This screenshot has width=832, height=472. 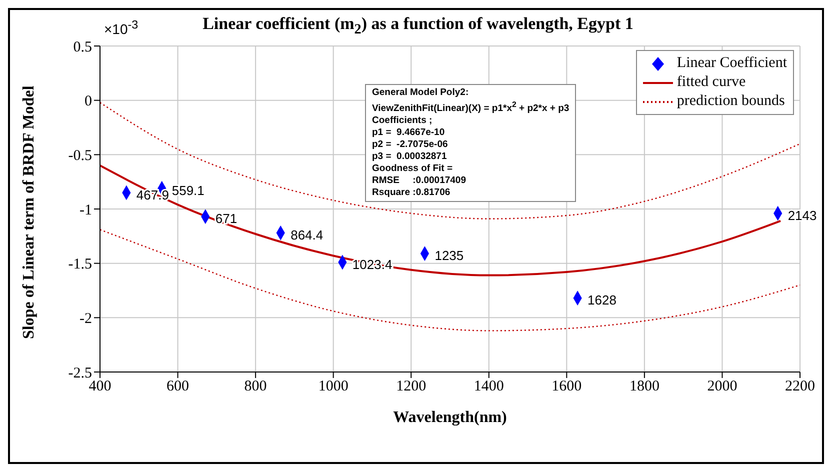 I want to click on text: ×10$^{-3}$, so click(x=121, y=27).